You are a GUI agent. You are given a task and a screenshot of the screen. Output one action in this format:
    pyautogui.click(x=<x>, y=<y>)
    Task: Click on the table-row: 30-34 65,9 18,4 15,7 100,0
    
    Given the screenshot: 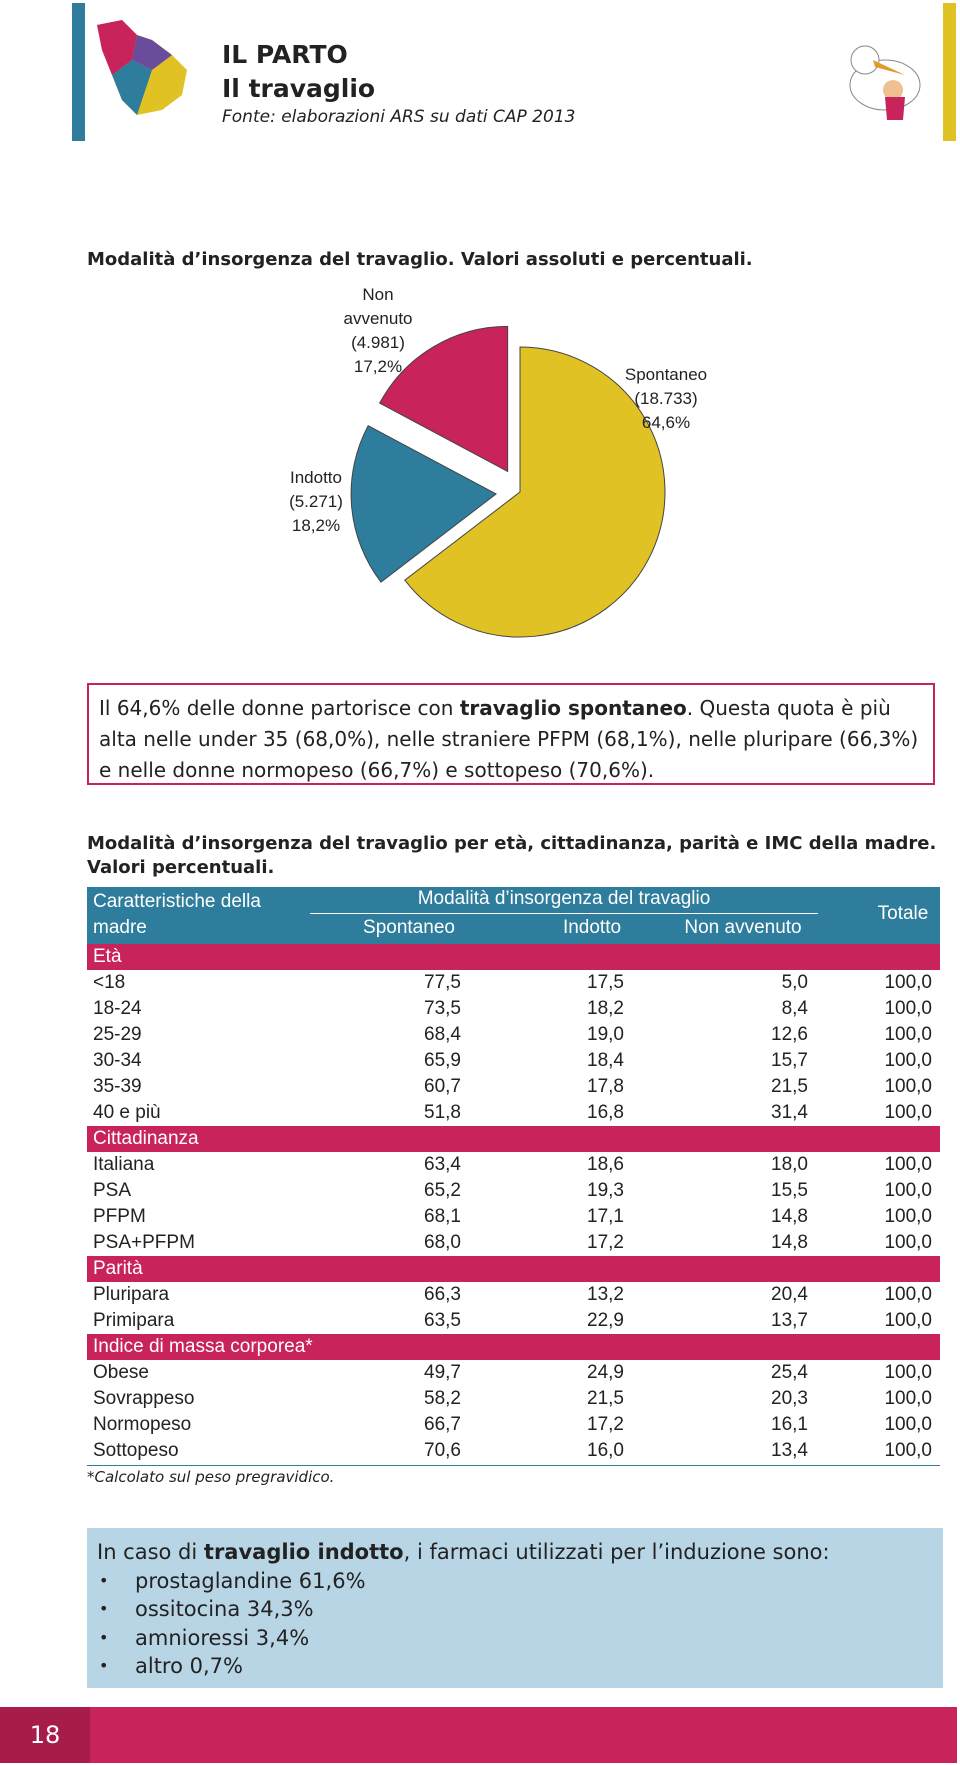 What is the action you would take?
    pyautogui.click(x=513, y=1061)
    